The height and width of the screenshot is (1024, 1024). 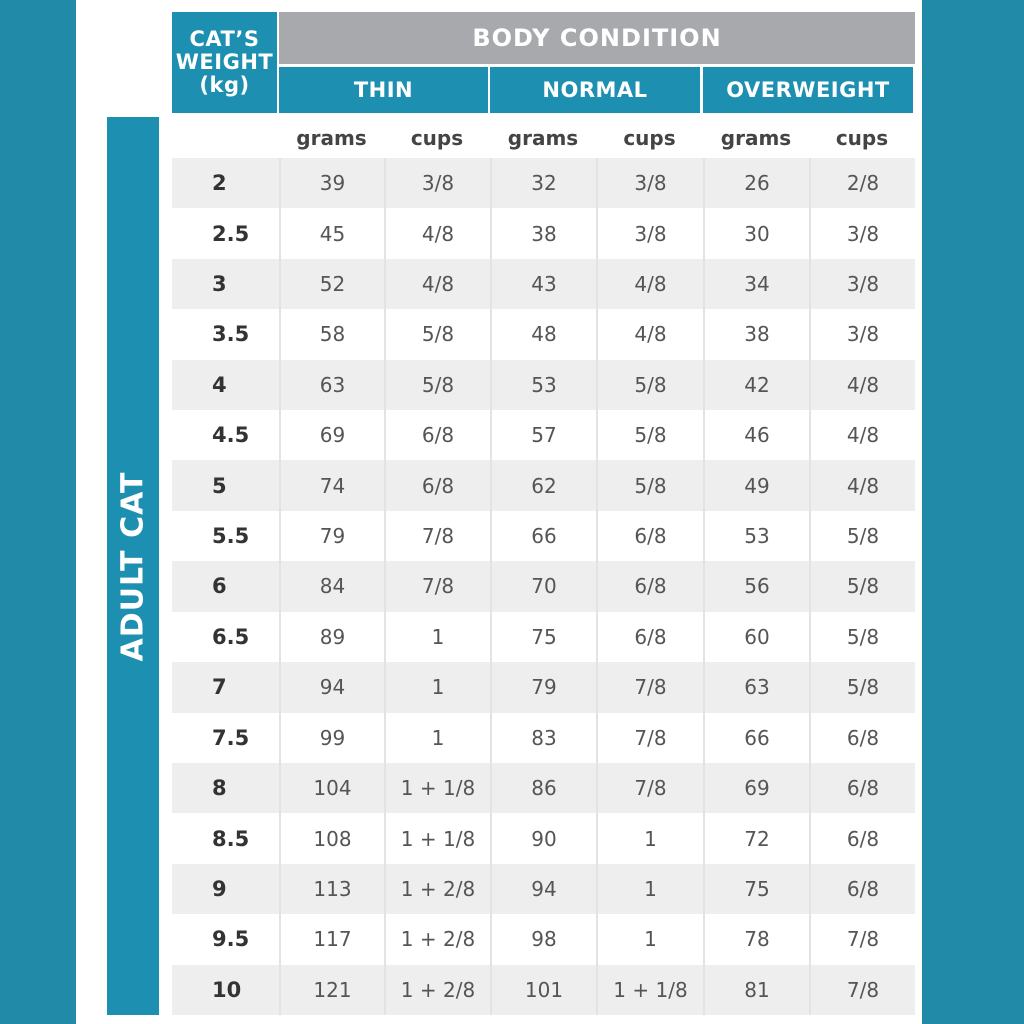 I want to click on weight-cell: 3.5, so click(x=225, y=334).